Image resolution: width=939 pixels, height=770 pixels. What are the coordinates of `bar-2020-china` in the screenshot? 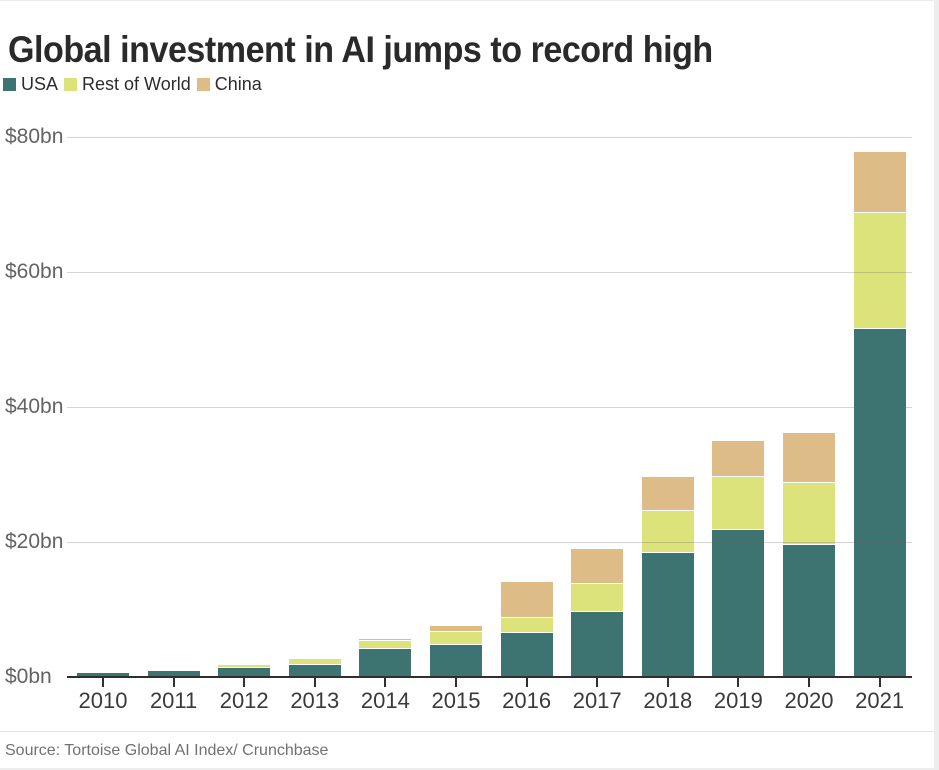 It's located at (809, 458).